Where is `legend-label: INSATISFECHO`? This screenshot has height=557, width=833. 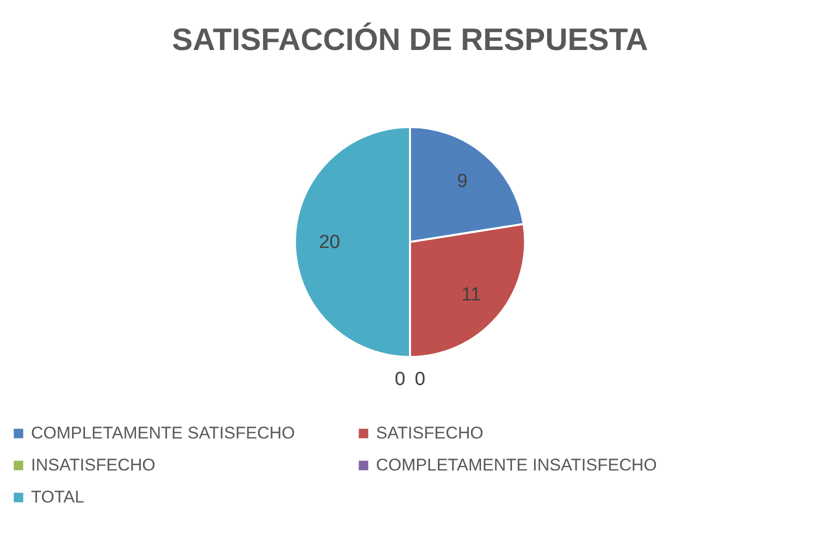 legend-label: INSATISFECHO is located at coordinates (93, 465).